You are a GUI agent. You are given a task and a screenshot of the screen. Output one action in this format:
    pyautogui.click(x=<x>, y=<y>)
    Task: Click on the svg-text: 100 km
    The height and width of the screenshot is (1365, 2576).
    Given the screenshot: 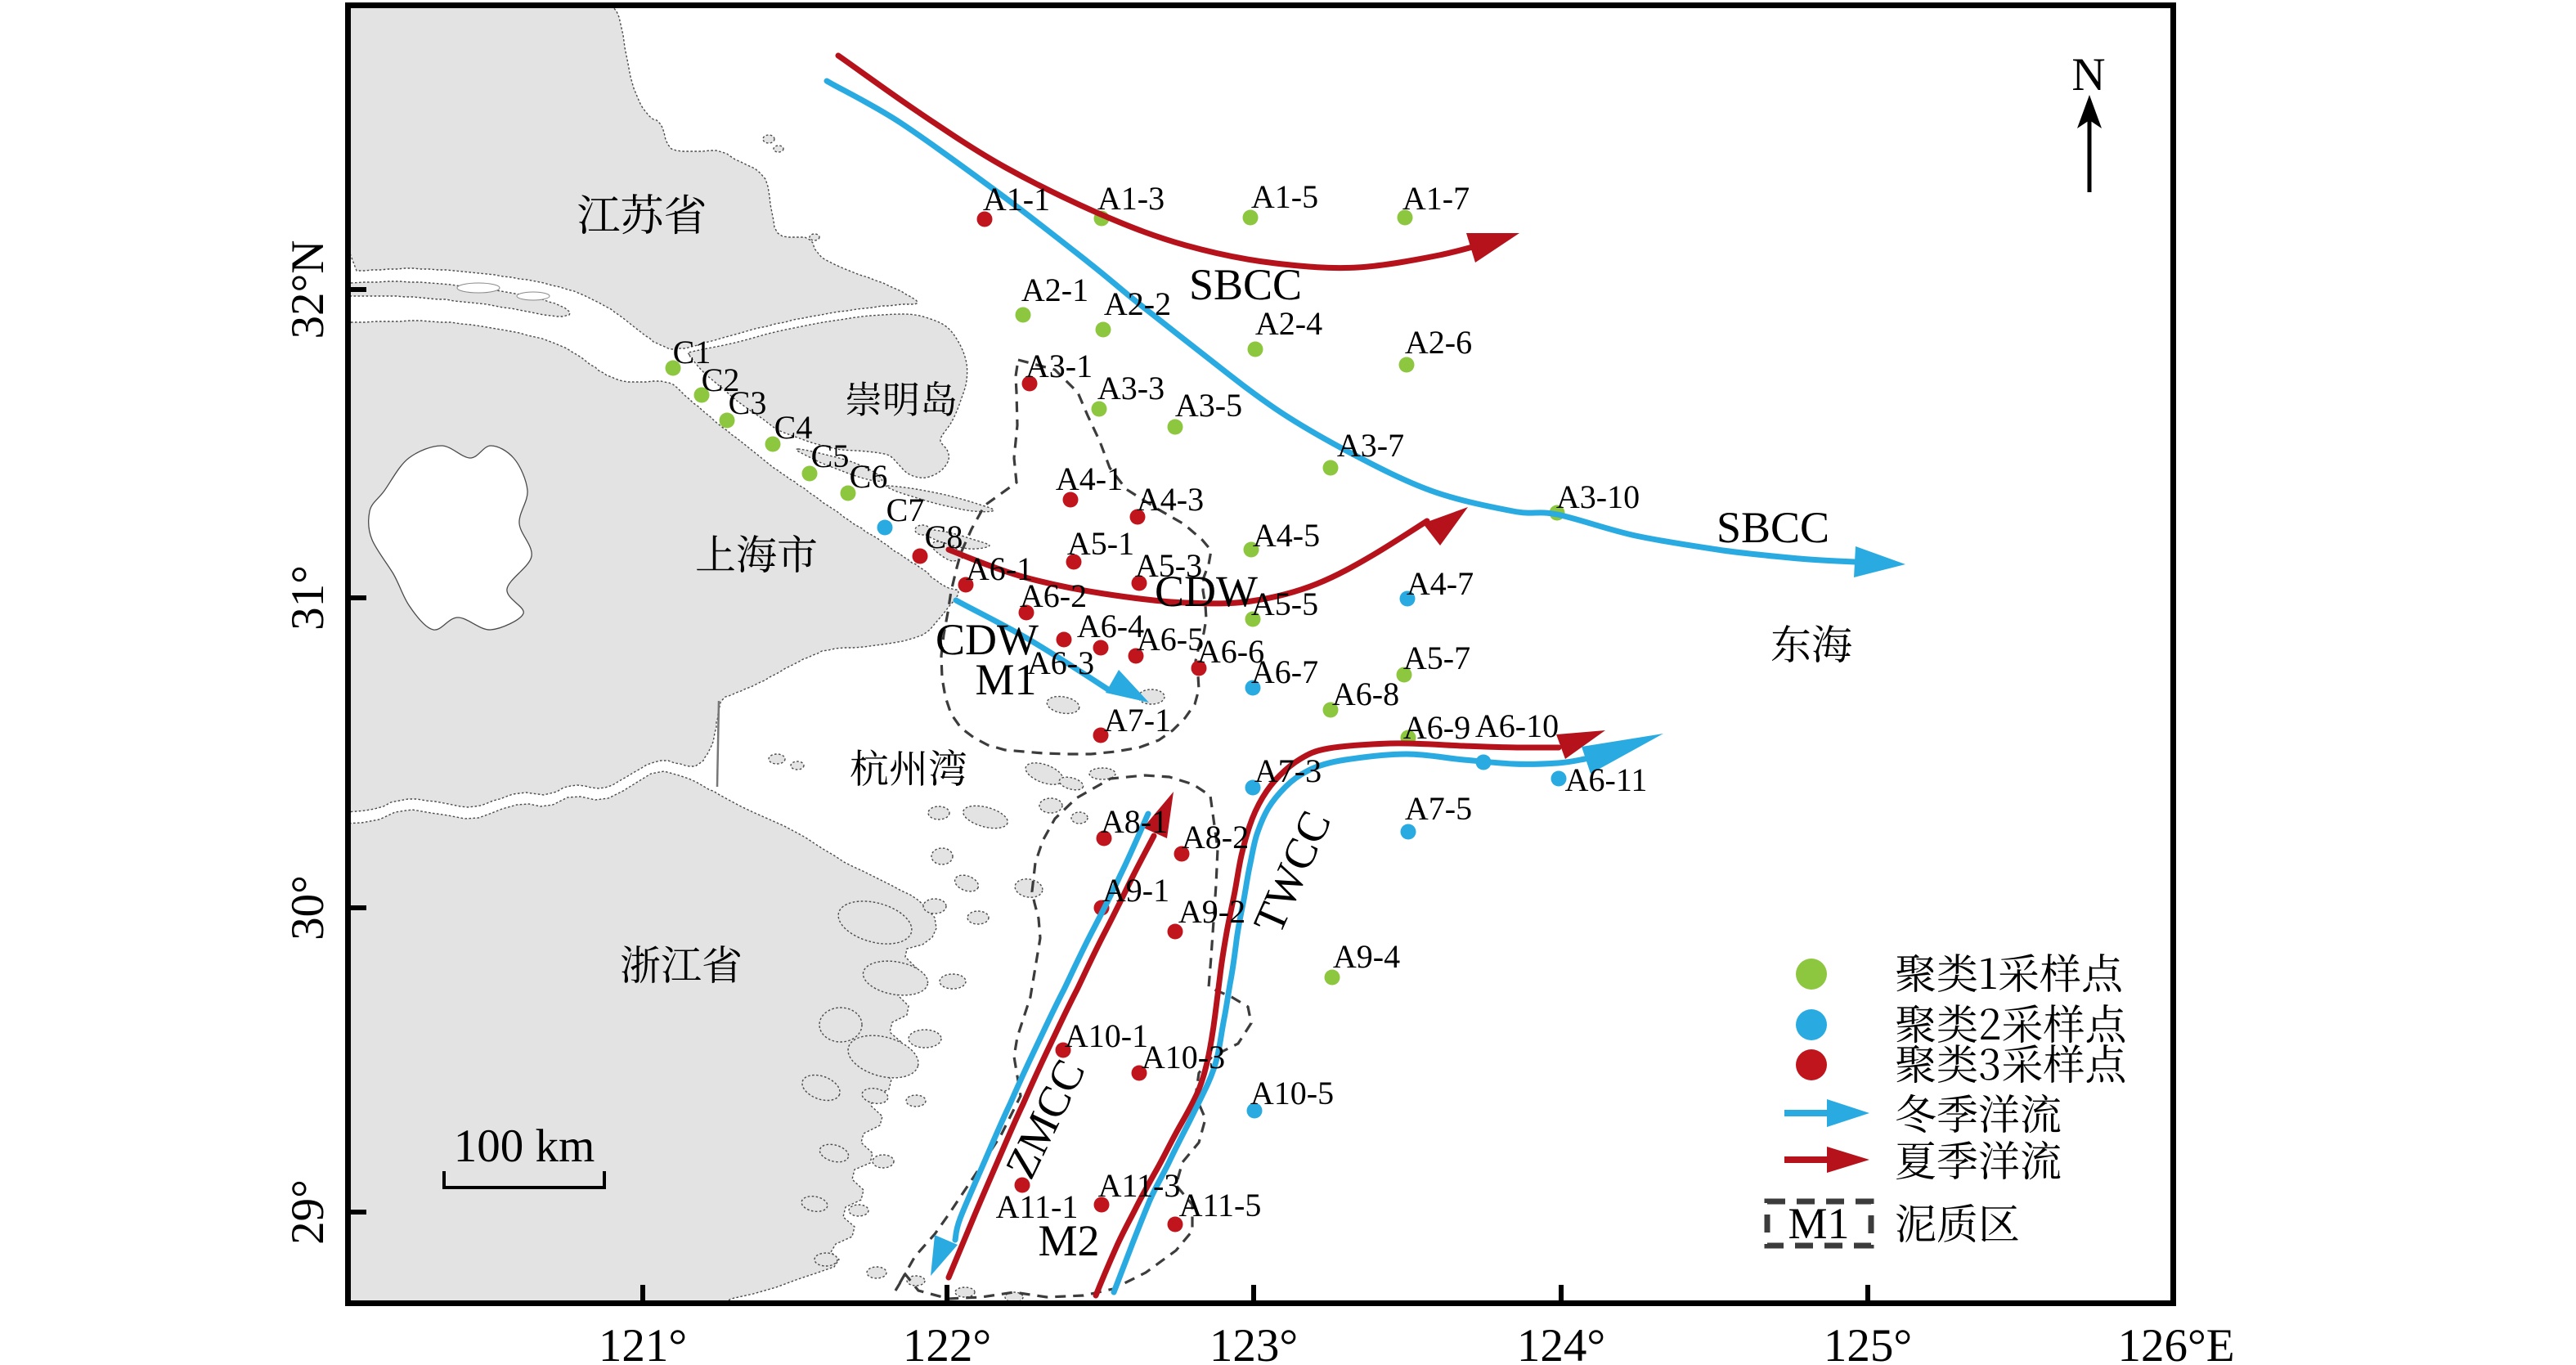 What is the action you would take?
    pyautogui.click(x=524, y=1146)
    